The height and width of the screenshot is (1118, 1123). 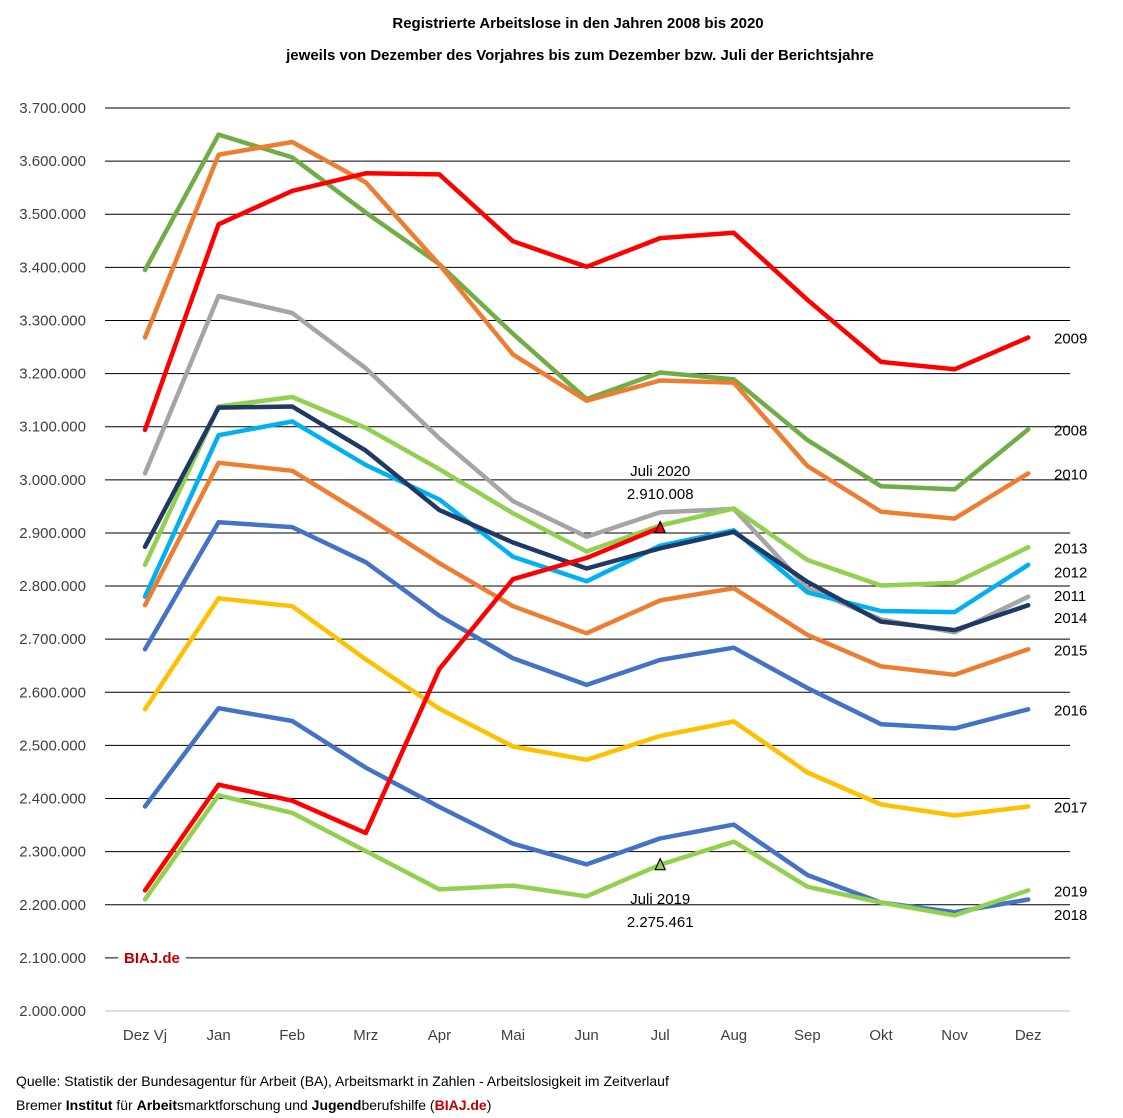 What do you see at coordinates (660, 1035) in the screenshot?
I see `x-tick-label: Jul` at bounding box center [660, 1035].